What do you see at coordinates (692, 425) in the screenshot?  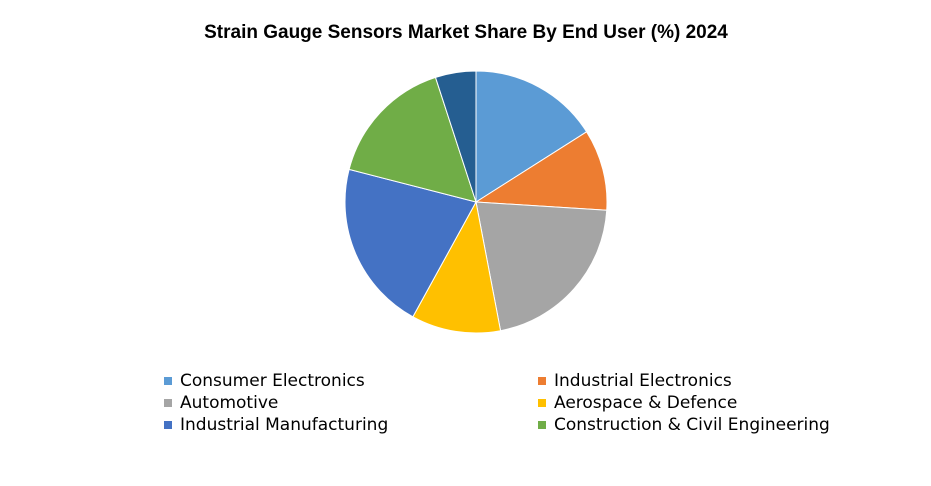 I see `legend-label: Construction & Civil Engineering` at bounding box center [692, 425].